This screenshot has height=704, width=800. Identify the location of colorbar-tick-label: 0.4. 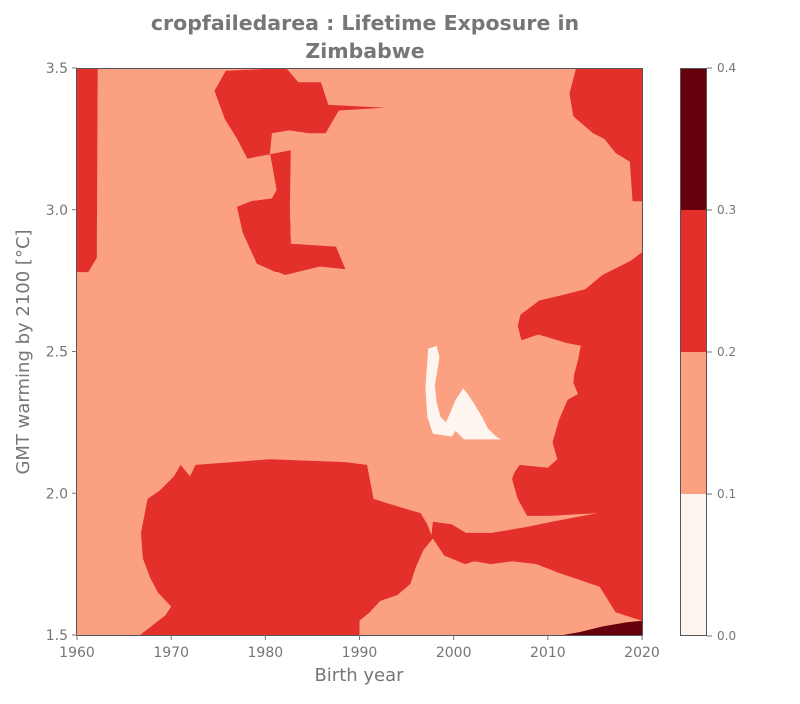
(726, 68).